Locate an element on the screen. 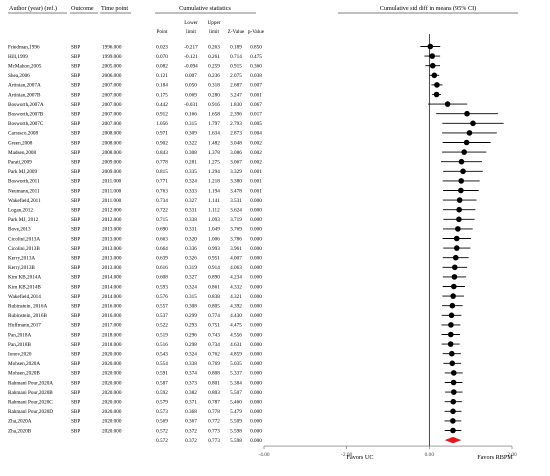 Image resolution: width=550 pixels, height=476 pixels. cell-time: 2005.000 is located at coordinates (112, 67).